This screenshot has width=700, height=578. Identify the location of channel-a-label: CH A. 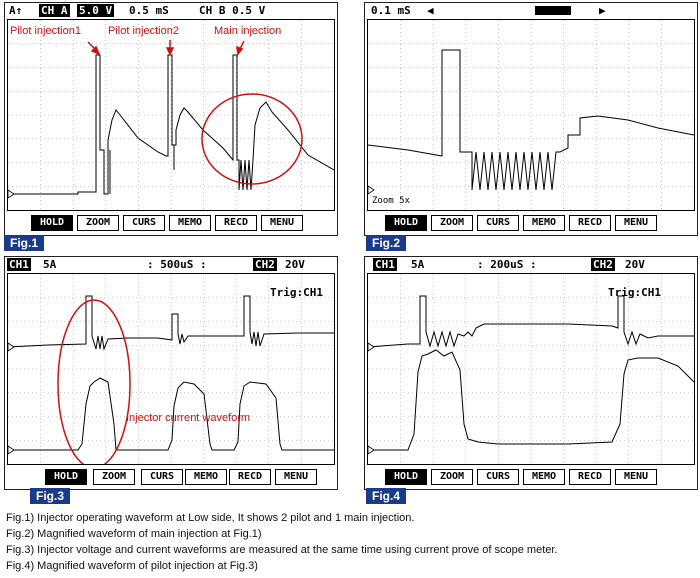
(54, 10).